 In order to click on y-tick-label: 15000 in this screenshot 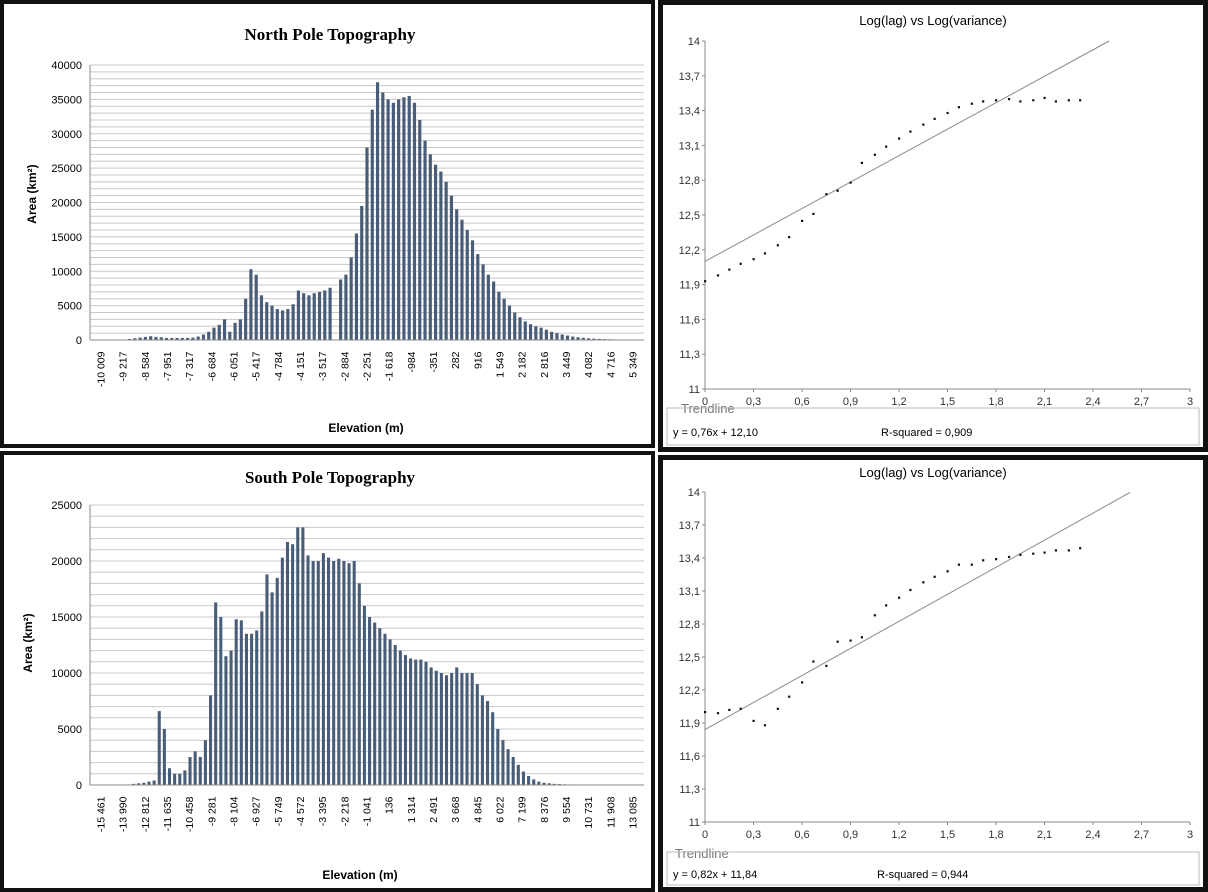, I will do `click(66, 238)`.